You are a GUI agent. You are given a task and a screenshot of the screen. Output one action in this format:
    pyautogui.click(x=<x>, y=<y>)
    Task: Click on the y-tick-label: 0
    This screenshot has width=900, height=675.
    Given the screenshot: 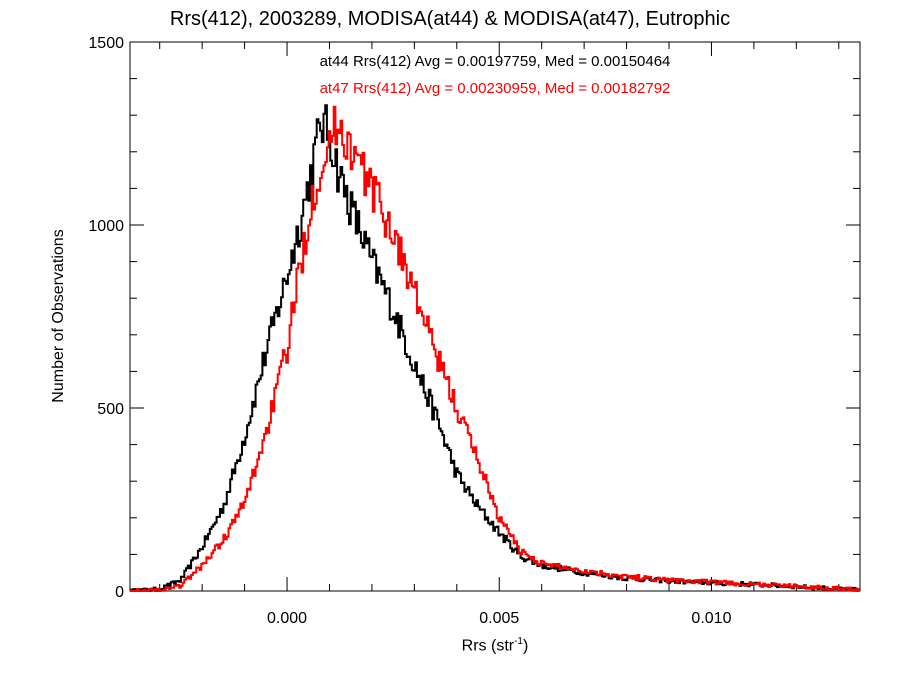 What is the action you would take?
    pyautogui.click(x=119, y=592)
    